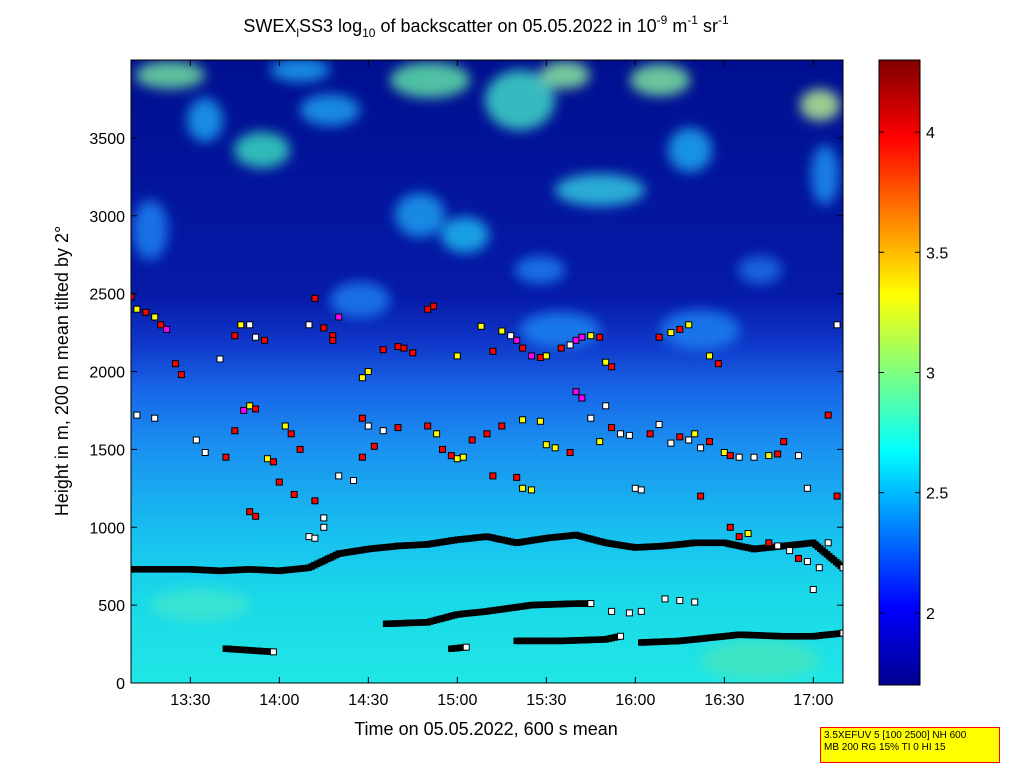 Image resolution: width=1023 pixels, height=767 pixels. I want to click on colorbar-tick-label: 2.5, so click(937, 494).